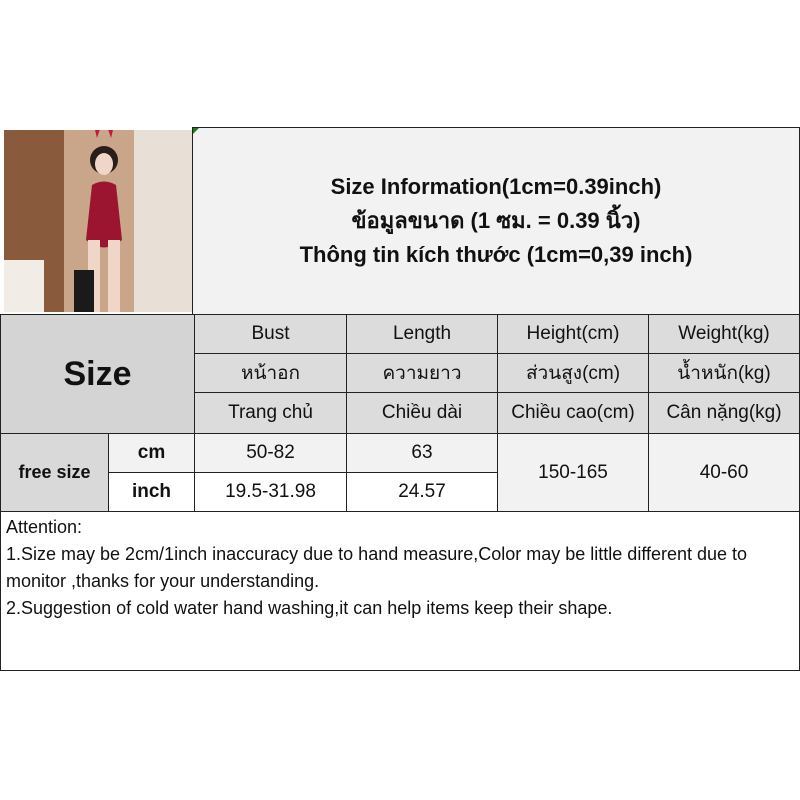 This screenshot has width=800, height=800. What do you see at coordinates (573, 413) in the screenshot?
I see `header-height-vi: Chiều cao(cm)` at bounding box center [573, 413].